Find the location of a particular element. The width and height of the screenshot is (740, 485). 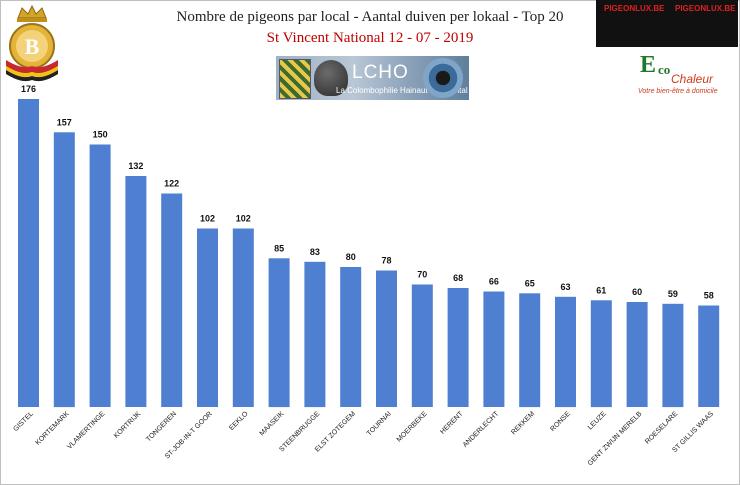

eco-tagline: Votre bien-être à domicile is located at coordinates (678, 91).